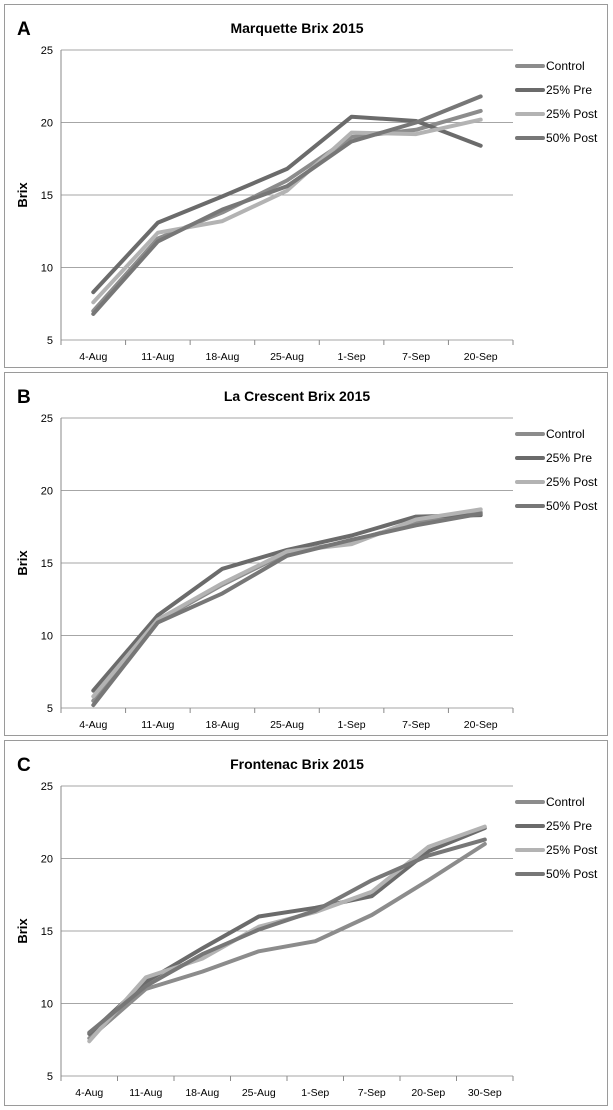  Describe the element at coordinates (24, 29) in the screenshot. I see `panel-letter: A` at that location.